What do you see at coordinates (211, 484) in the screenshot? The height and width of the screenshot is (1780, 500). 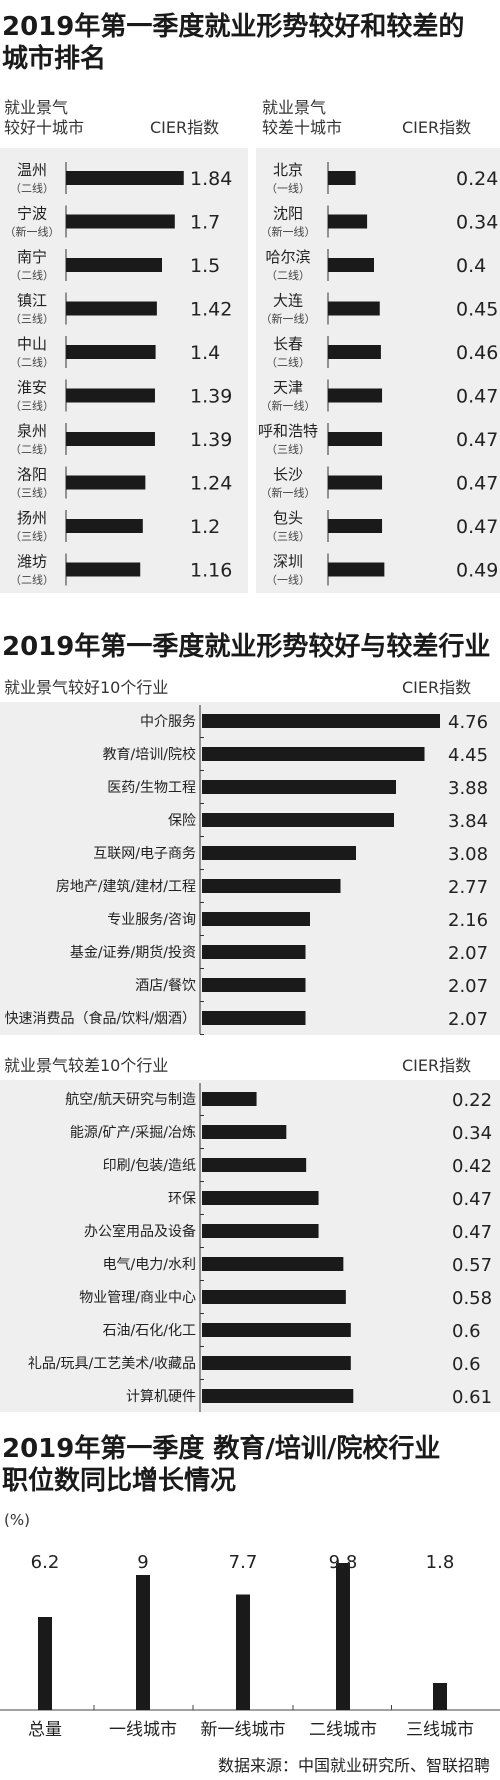 I see `value-label: 1.24` at bounding box center [211, 484].